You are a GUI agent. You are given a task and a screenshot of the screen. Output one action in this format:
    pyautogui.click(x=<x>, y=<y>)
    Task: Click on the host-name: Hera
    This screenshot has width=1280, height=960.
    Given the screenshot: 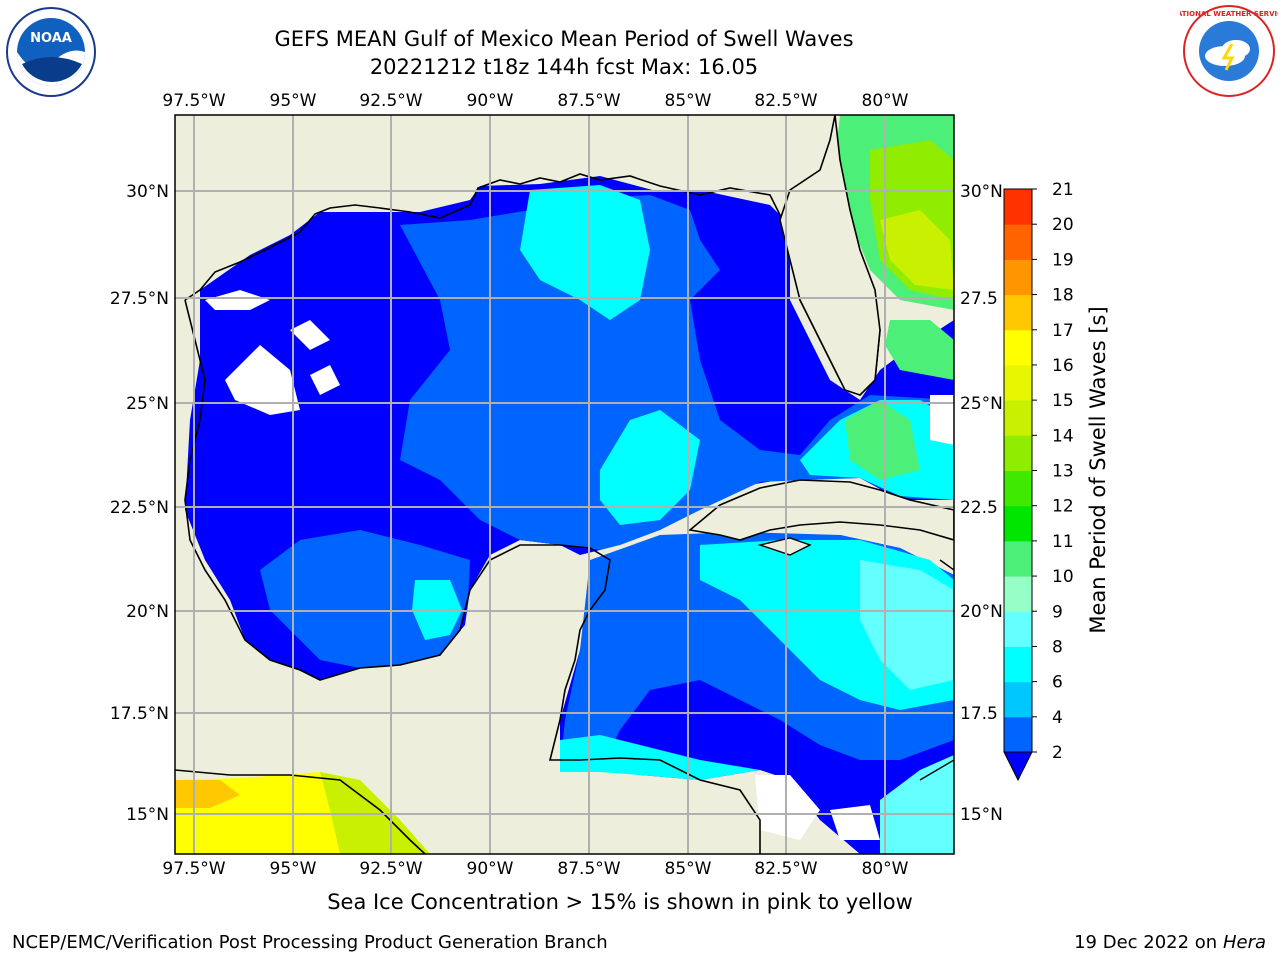 What is the action you would take?
    pyautogui.click(x=1244, y=942)
    